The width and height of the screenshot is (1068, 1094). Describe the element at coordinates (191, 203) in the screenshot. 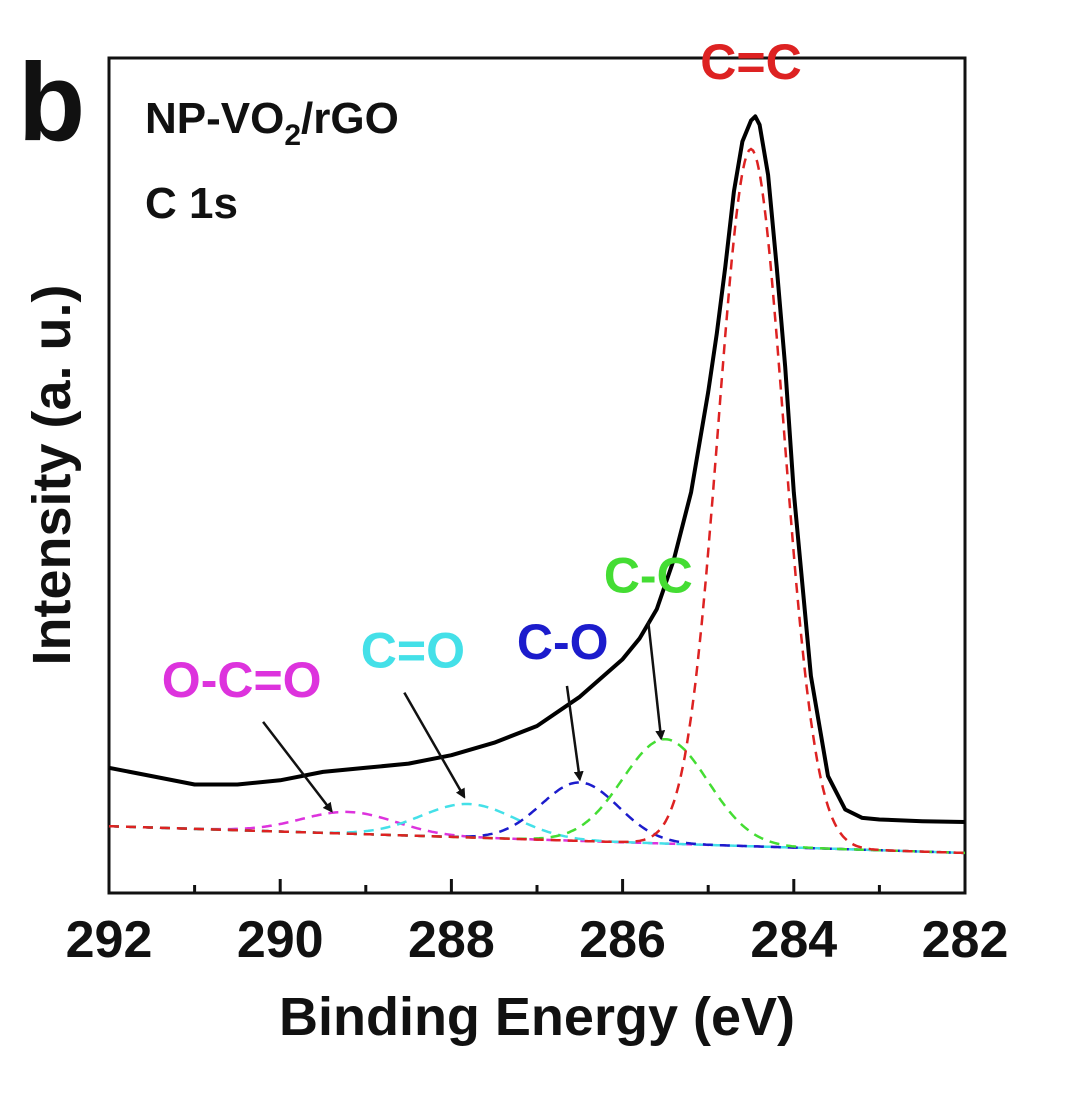

I see `region-label: C 1s` at that location.